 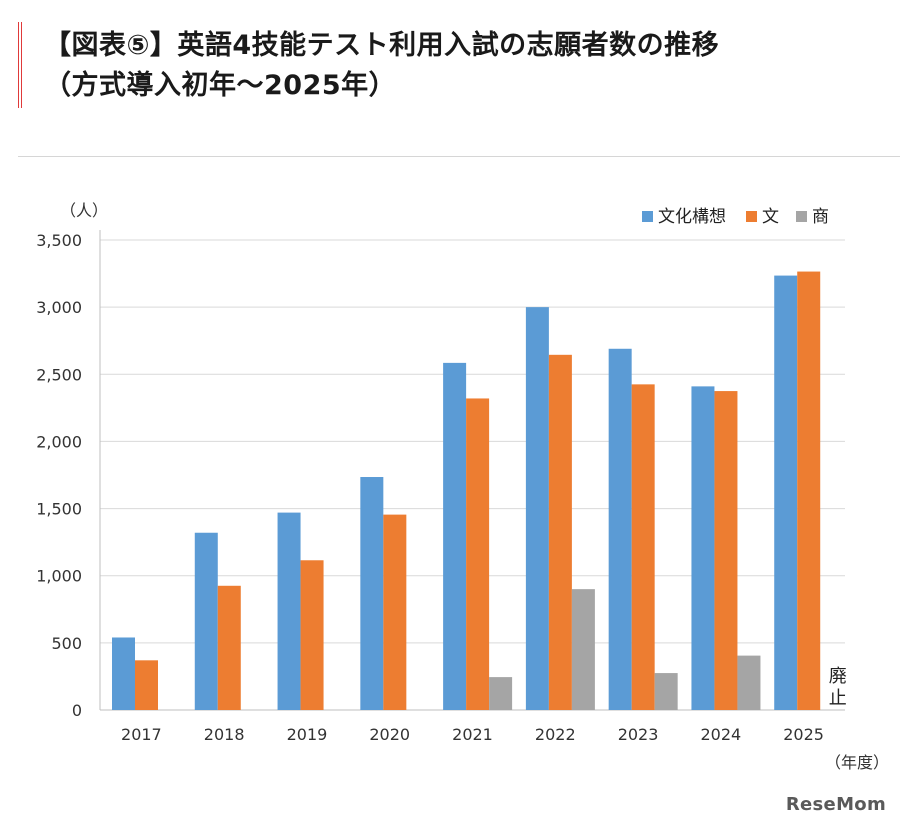 What do you see at coordinates (220, 85) in the screenshot?
I see `title-line-2: （方式導入初年〜2025年）` at bounding box center [220, 85].